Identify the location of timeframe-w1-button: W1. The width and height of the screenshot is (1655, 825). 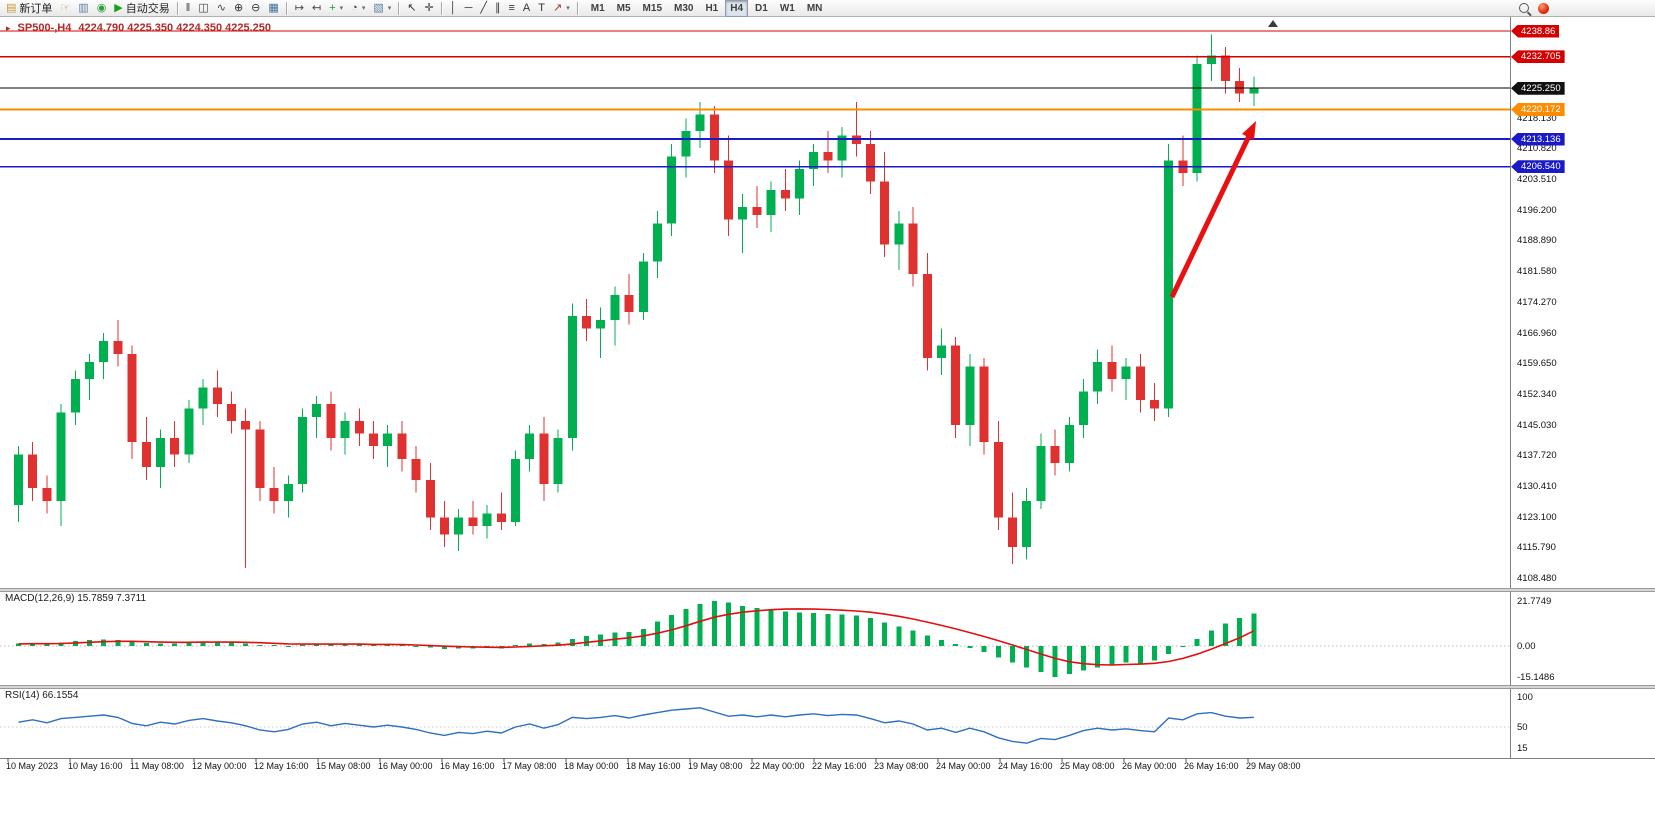
(787, 8).